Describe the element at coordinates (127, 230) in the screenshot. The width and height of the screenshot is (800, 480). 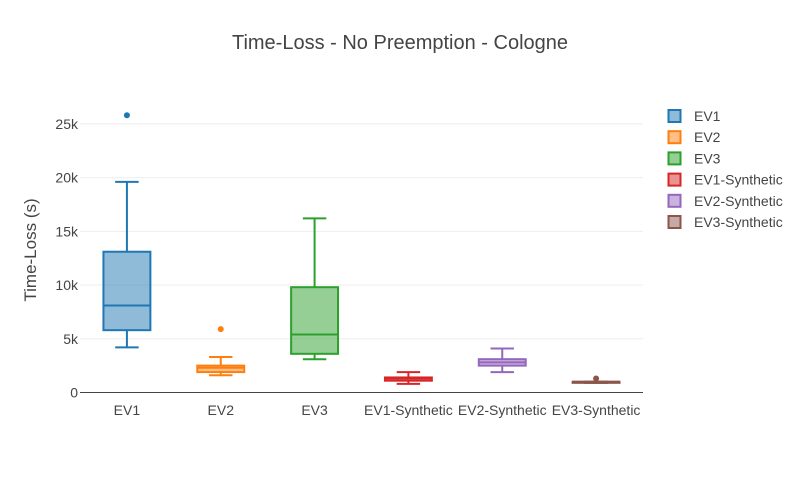
I see `box-ev1` at that location.